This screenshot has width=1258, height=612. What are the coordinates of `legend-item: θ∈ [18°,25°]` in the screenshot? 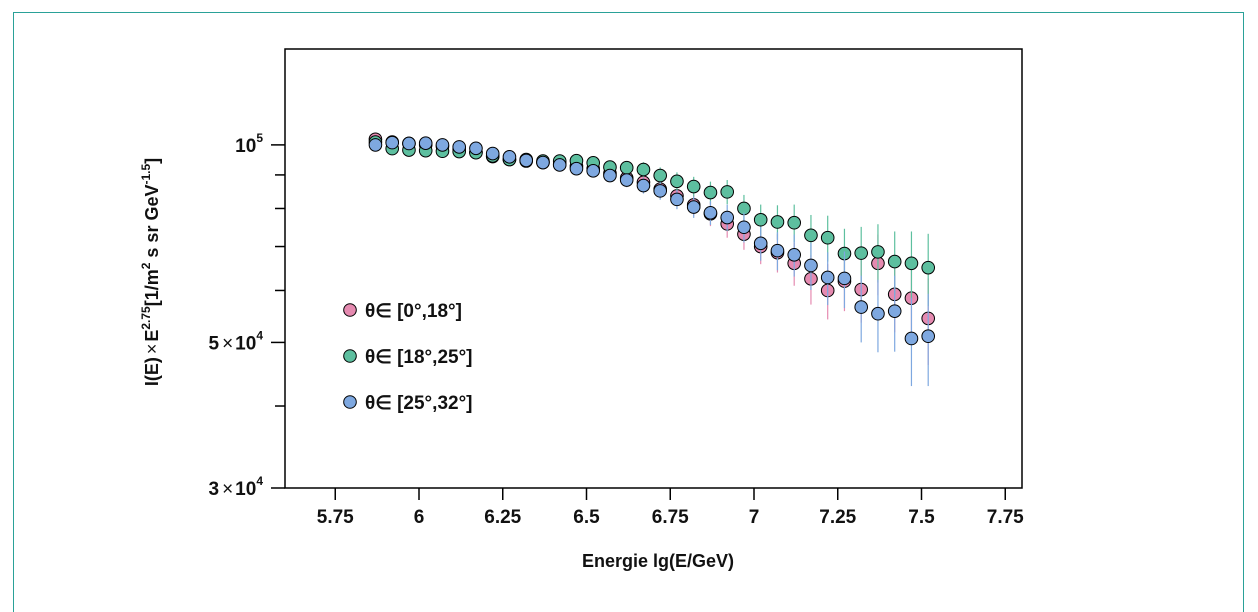 It's located at (408, 357).